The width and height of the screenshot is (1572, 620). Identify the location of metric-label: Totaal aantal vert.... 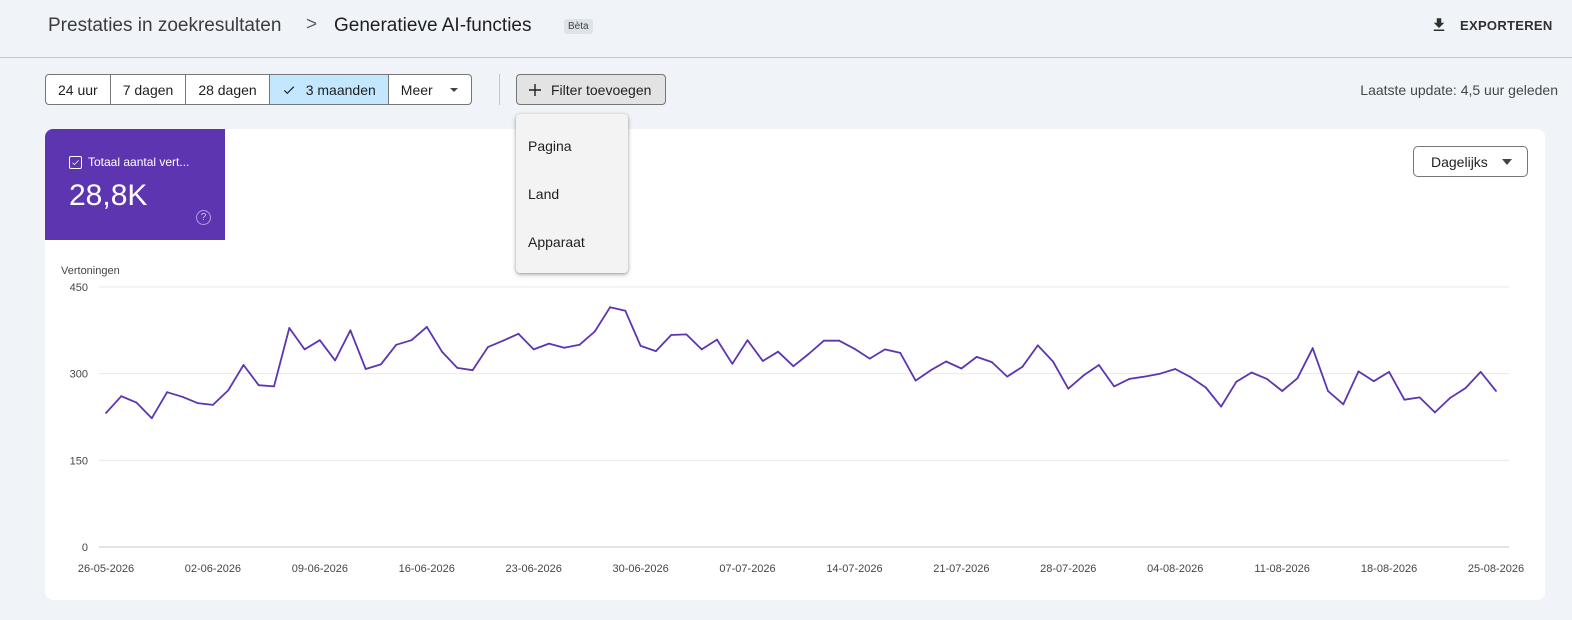
(129, 162).